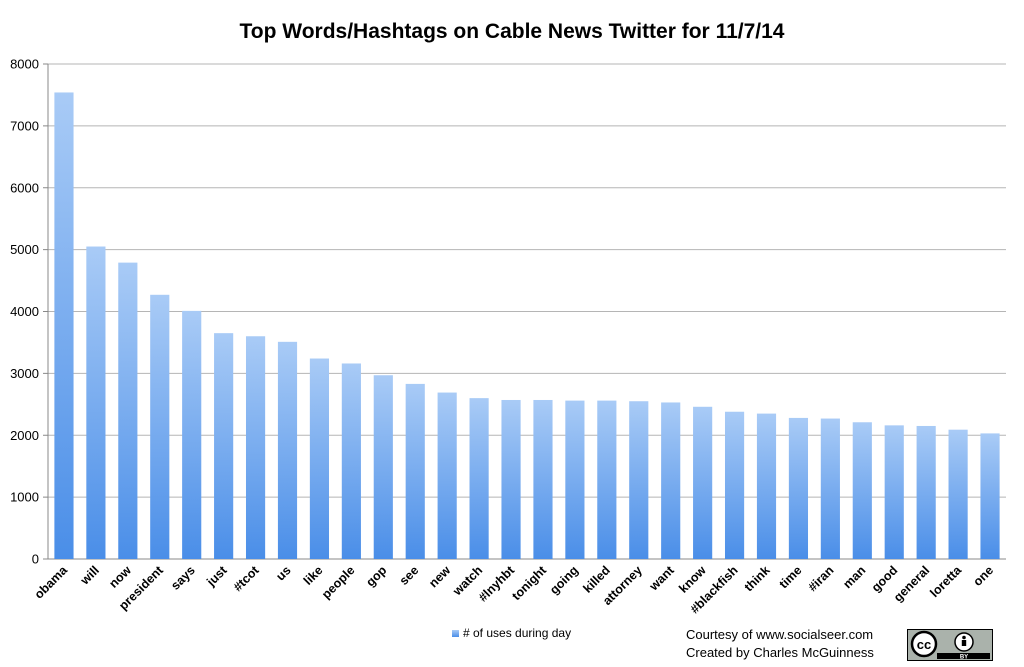  I want to click on bar-gop, so click(383, 467).